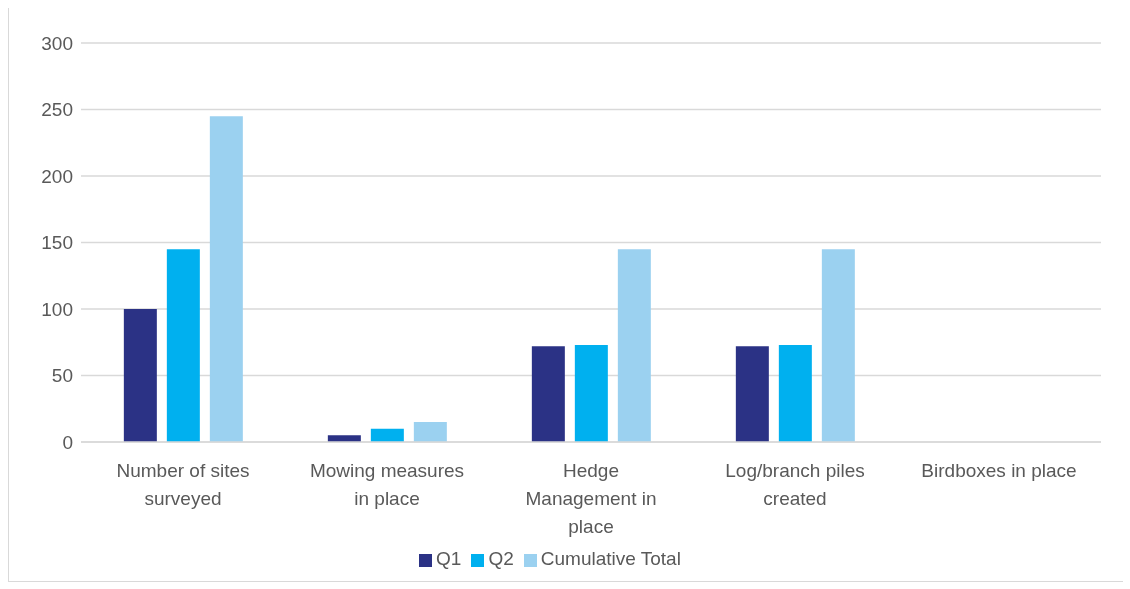  What do you see at coordinates (387, 484) in the screenshot?
I see `x-tick-label: Mowing measures in place` at bounding box center [387, 484].